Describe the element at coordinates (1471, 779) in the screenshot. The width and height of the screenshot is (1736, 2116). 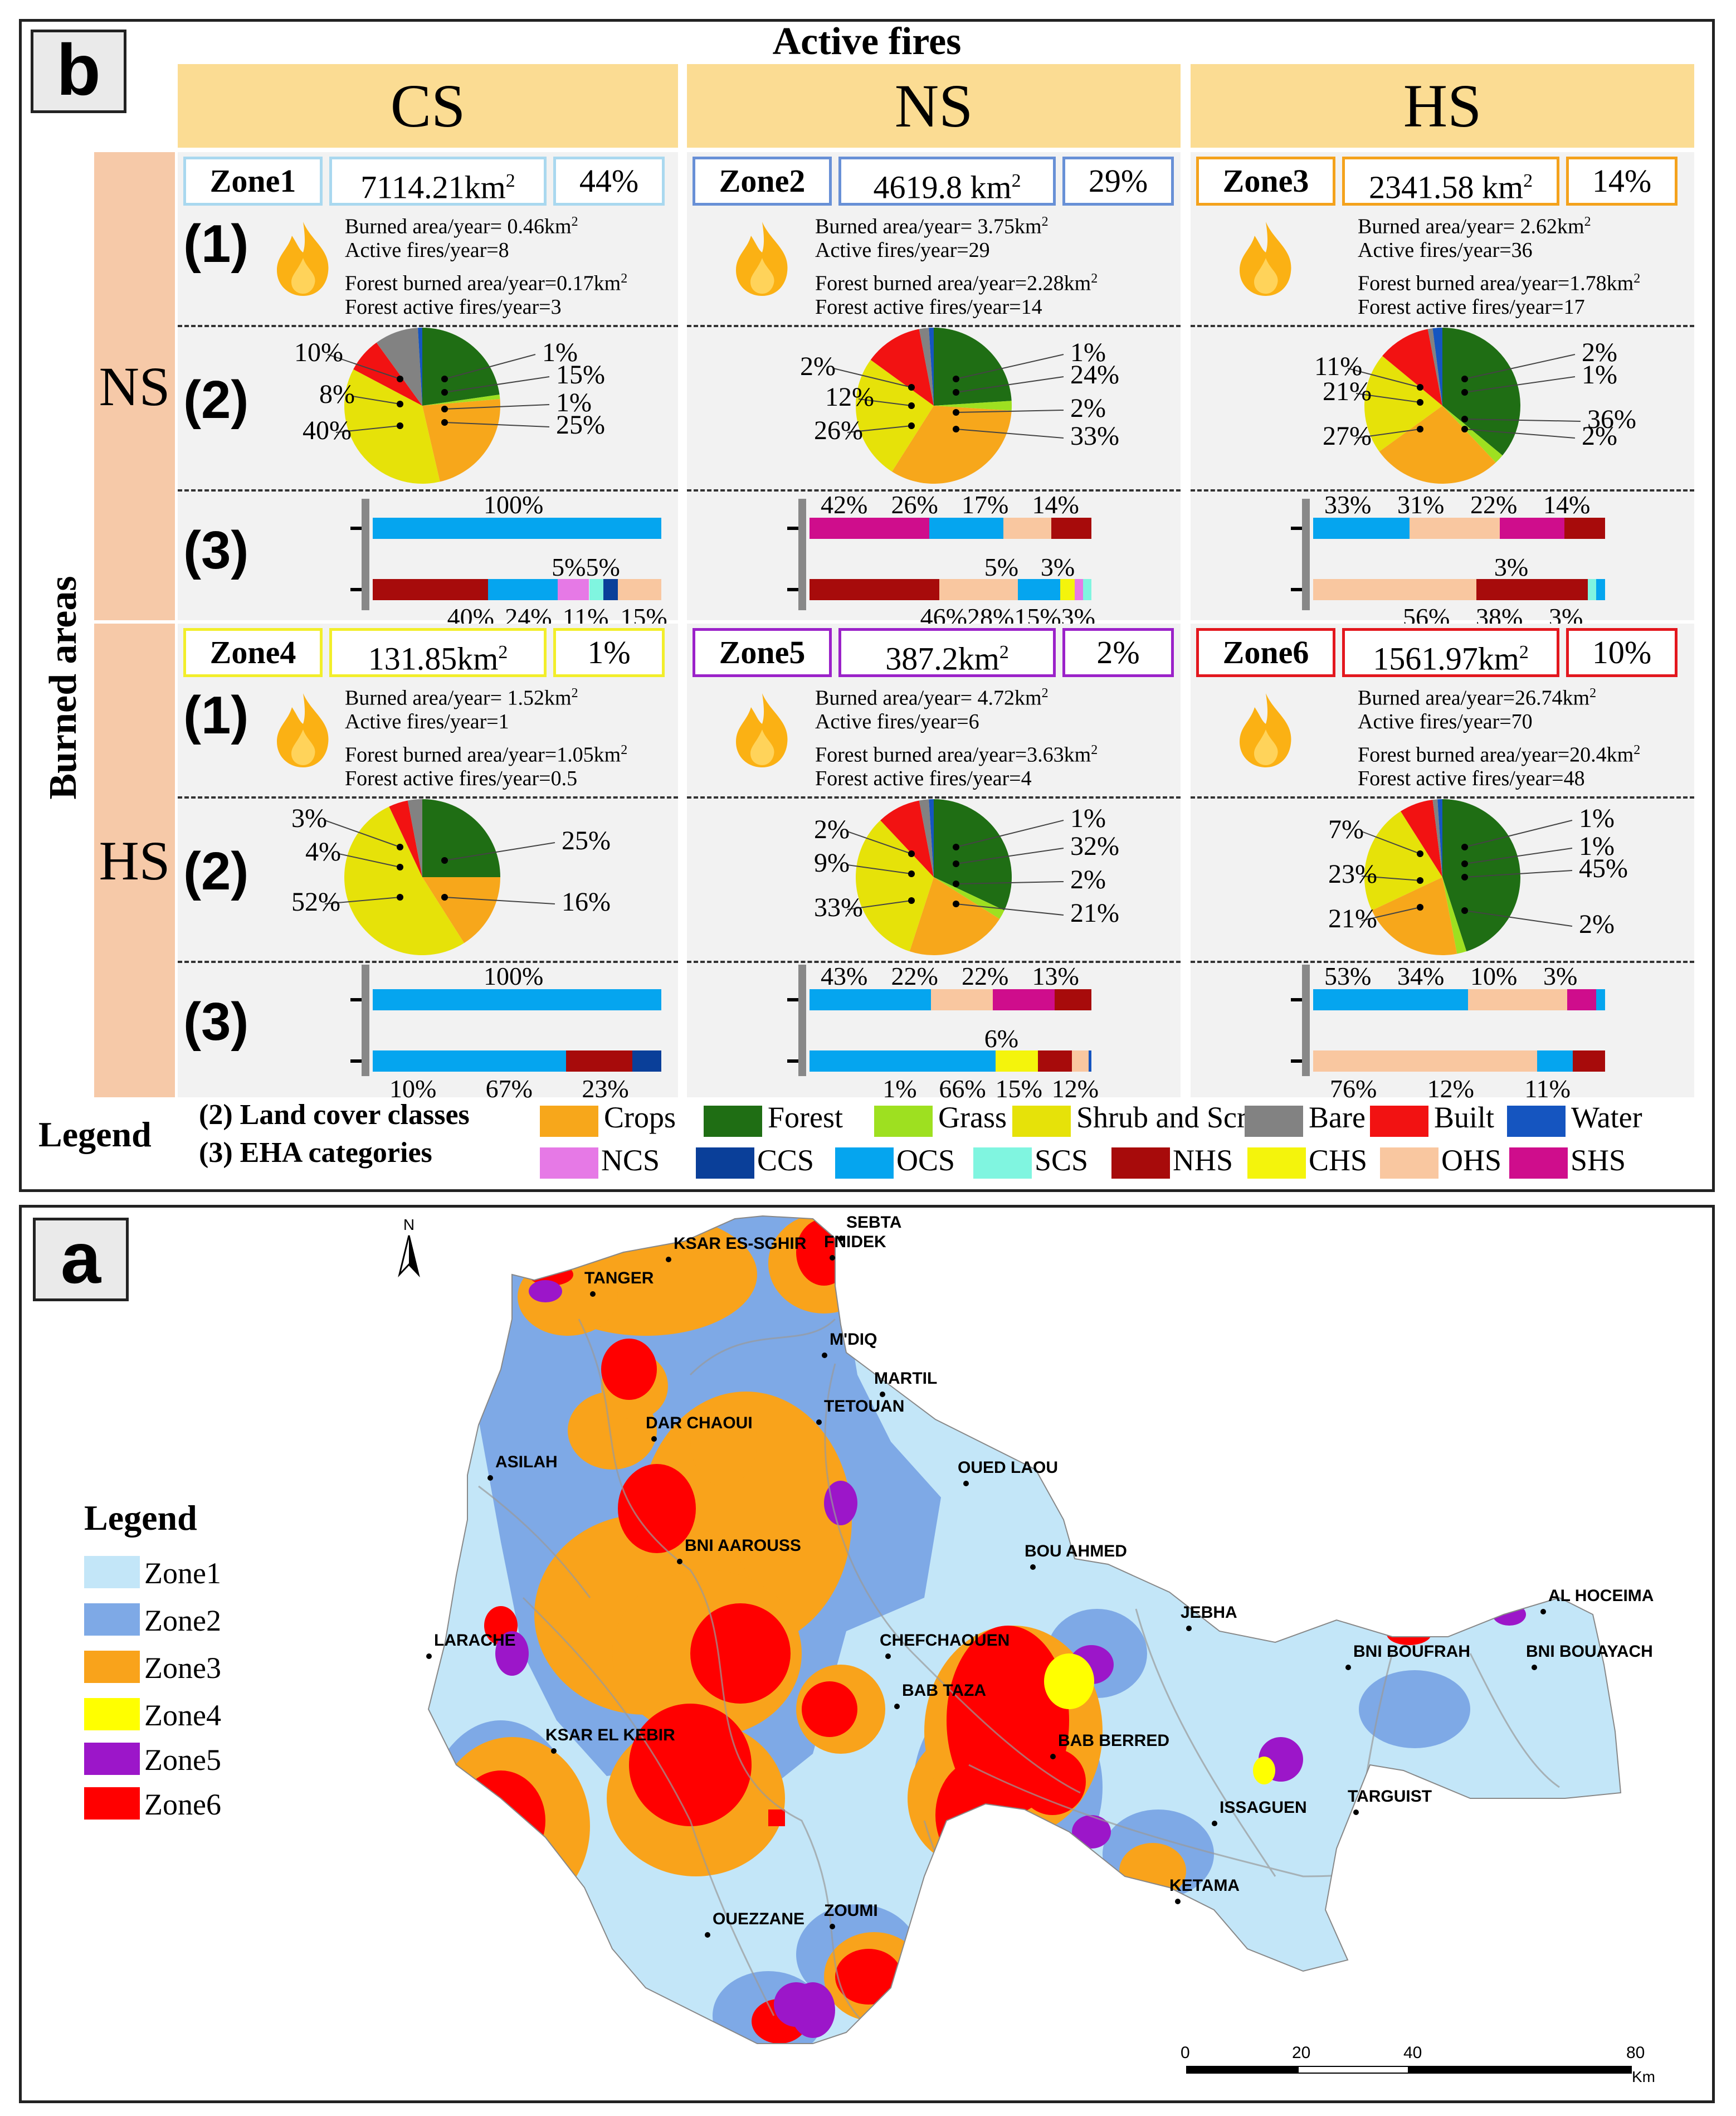
I see `zone-stat-line: Forest active fires/year=48` at that location.